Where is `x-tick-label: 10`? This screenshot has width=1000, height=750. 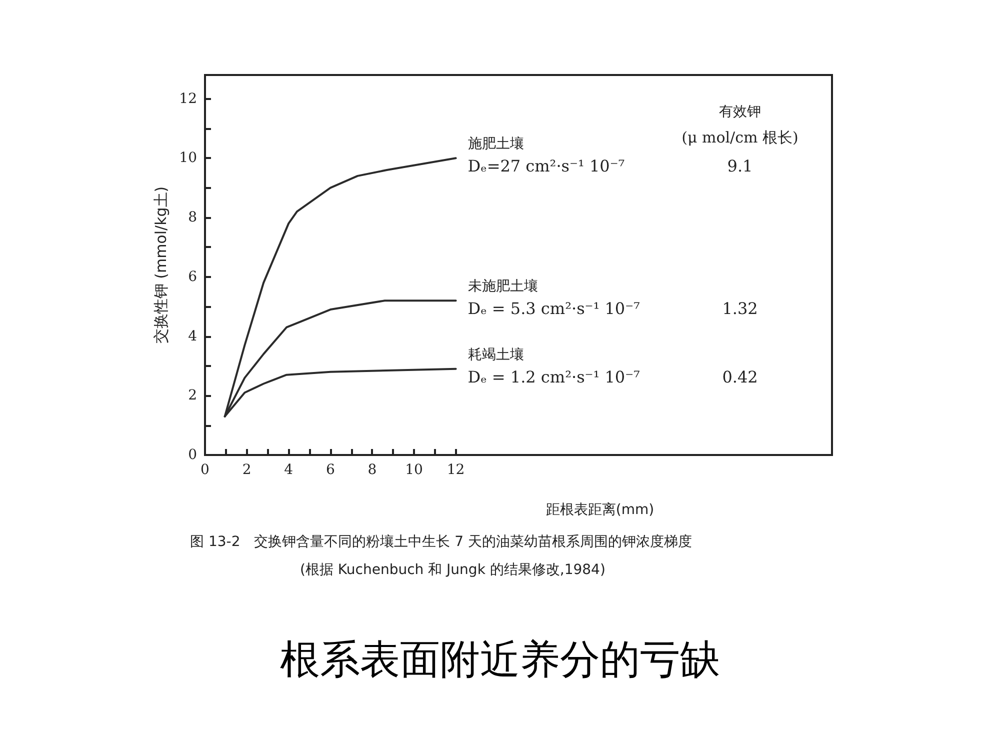
x-tick-label: 10 is located at coordinates (414, 470).